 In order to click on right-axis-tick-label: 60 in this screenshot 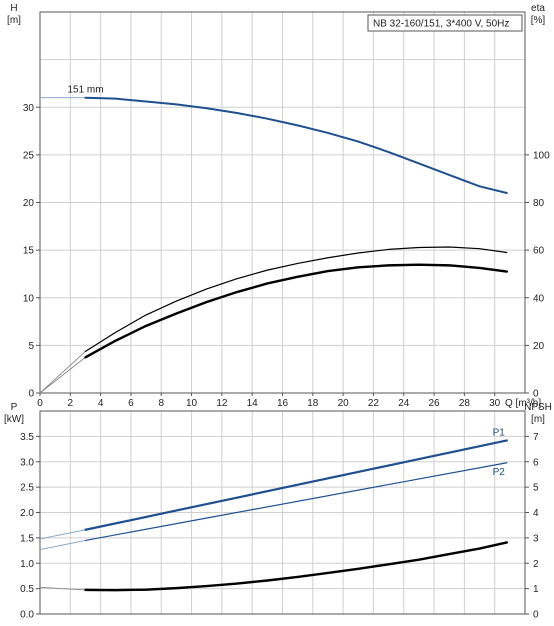, I will do `click(539, 251)`.